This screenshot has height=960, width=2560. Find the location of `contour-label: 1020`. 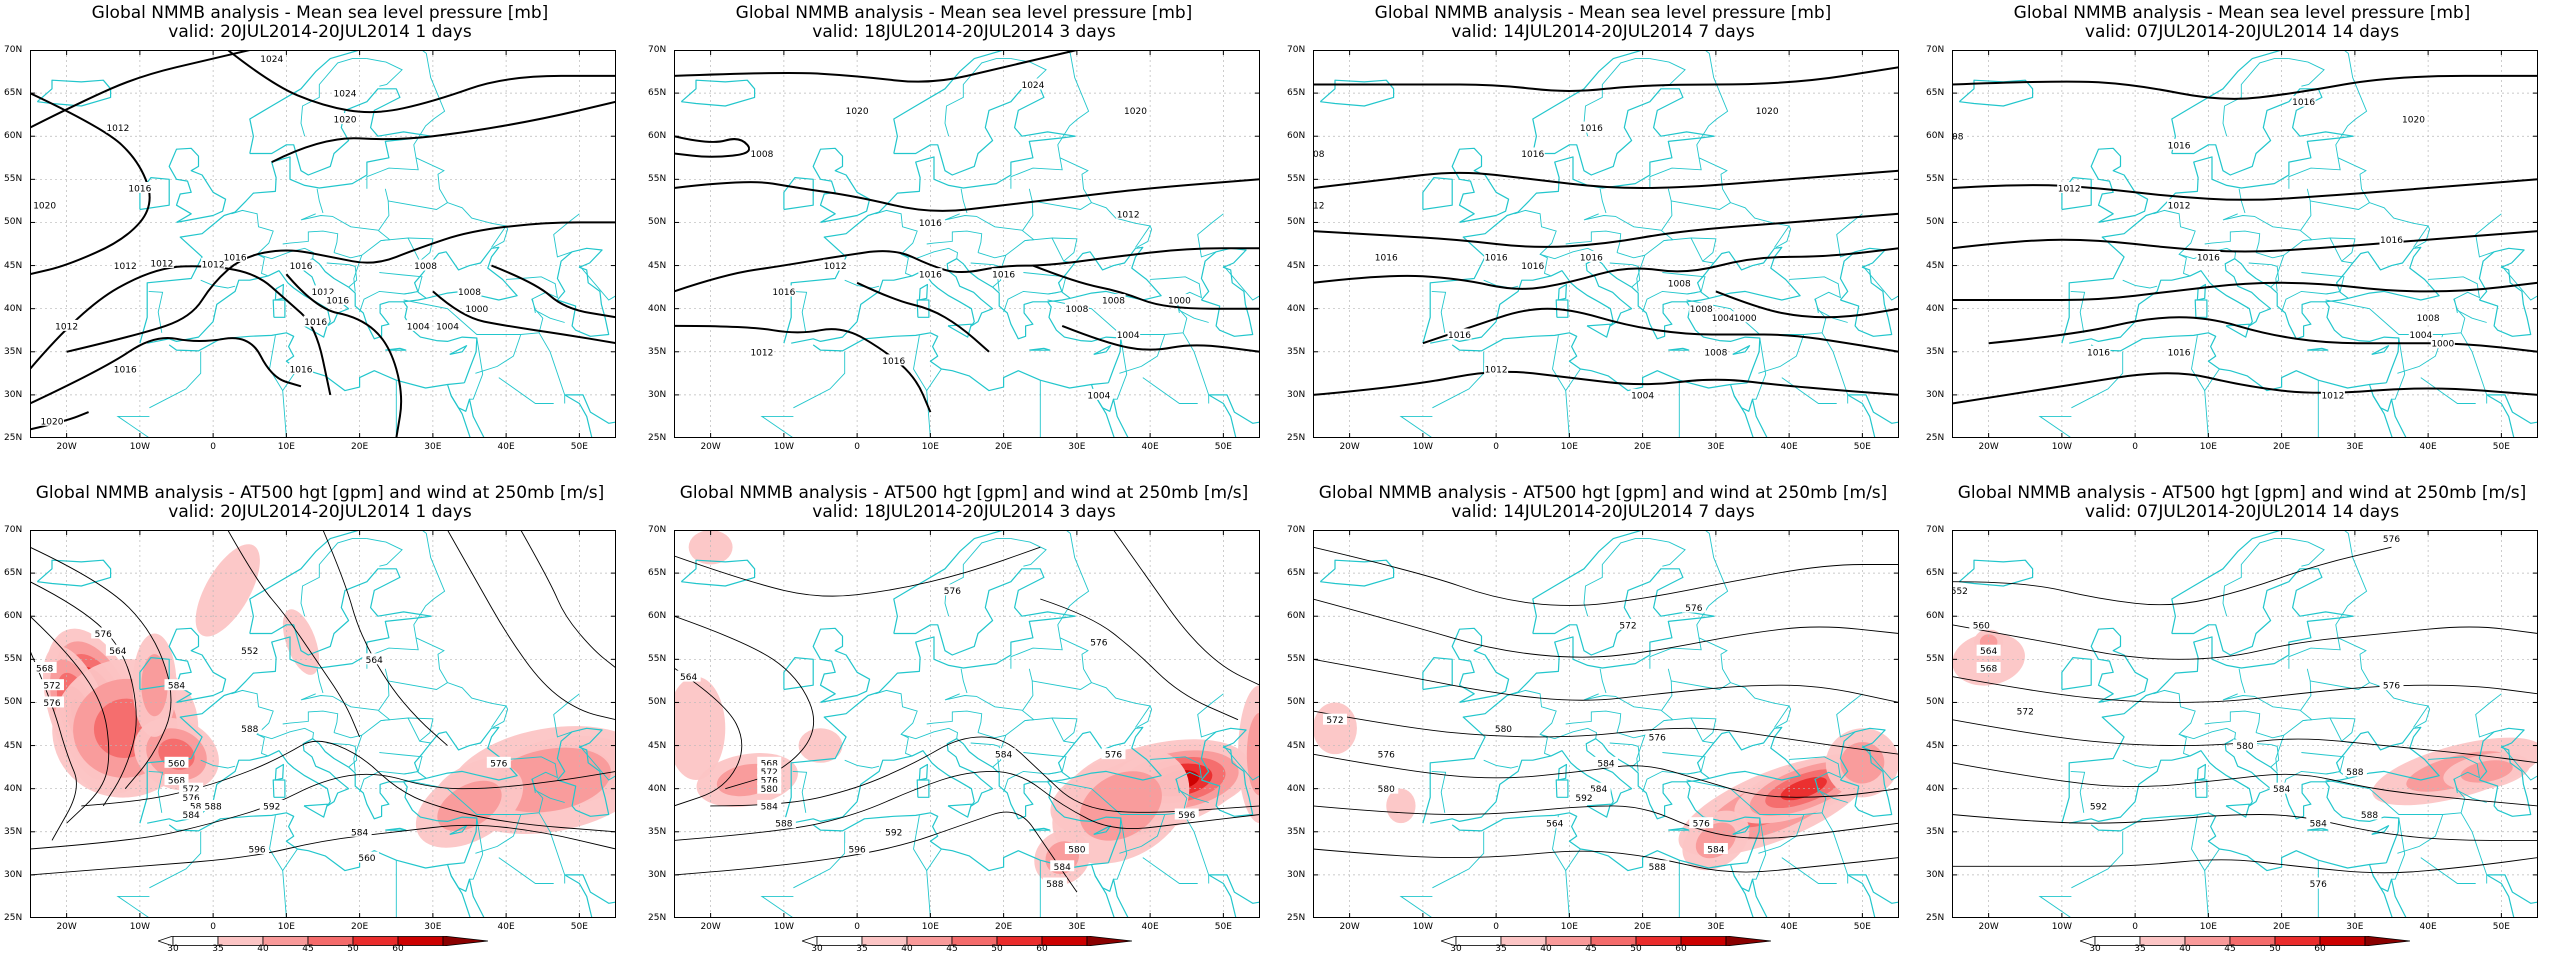

contour-label: 1020 is located at coordinates (857, 112).